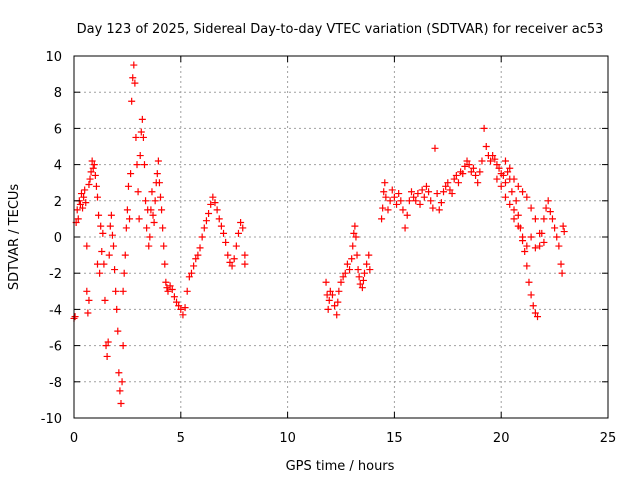  I want to click on x-axis-label: GPS time / hours, so click(340, 466).